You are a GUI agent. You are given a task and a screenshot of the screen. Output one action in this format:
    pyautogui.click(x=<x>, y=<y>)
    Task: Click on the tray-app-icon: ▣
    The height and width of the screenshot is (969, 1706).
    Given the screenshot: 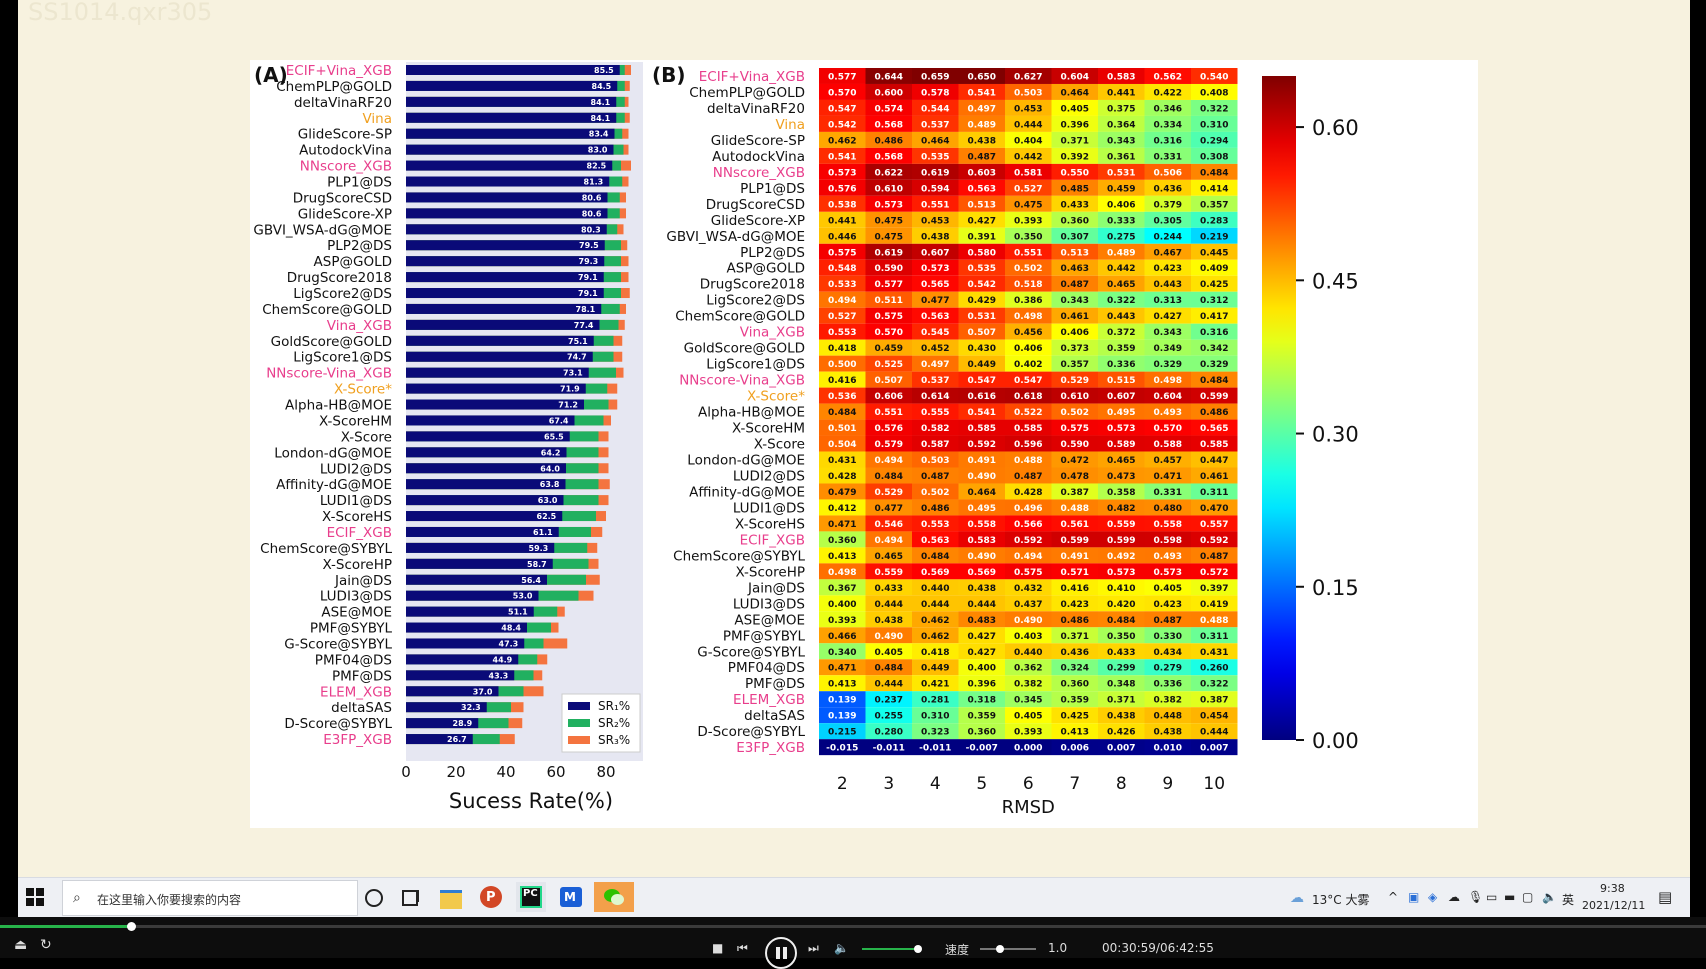 What is the action you would take?
    pyautogui.click(x=1414, y=897)
    